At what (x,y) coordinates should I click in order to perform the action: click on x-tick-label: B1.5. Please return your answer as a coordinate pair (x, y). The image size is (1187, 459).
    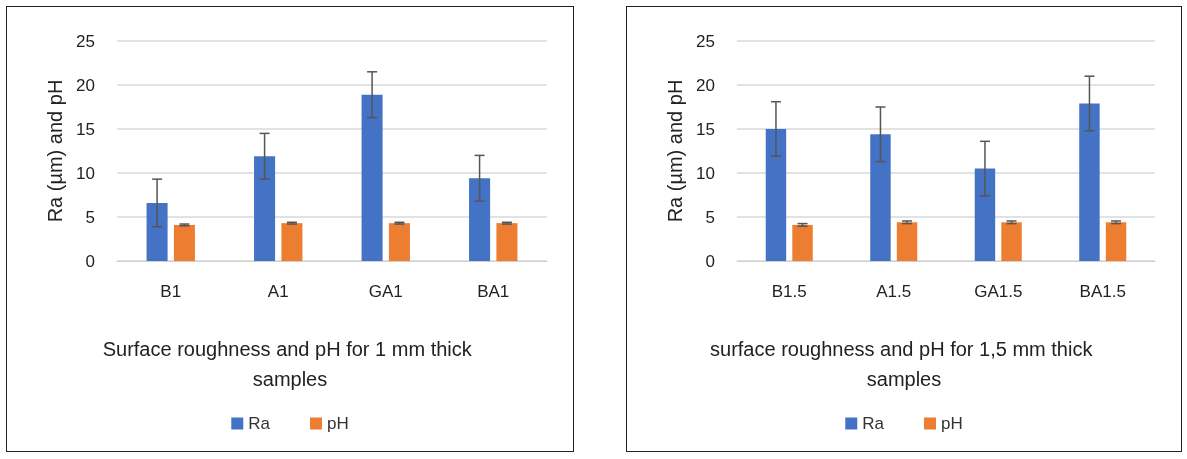
    Looking at the image, I should click on (789, 291).